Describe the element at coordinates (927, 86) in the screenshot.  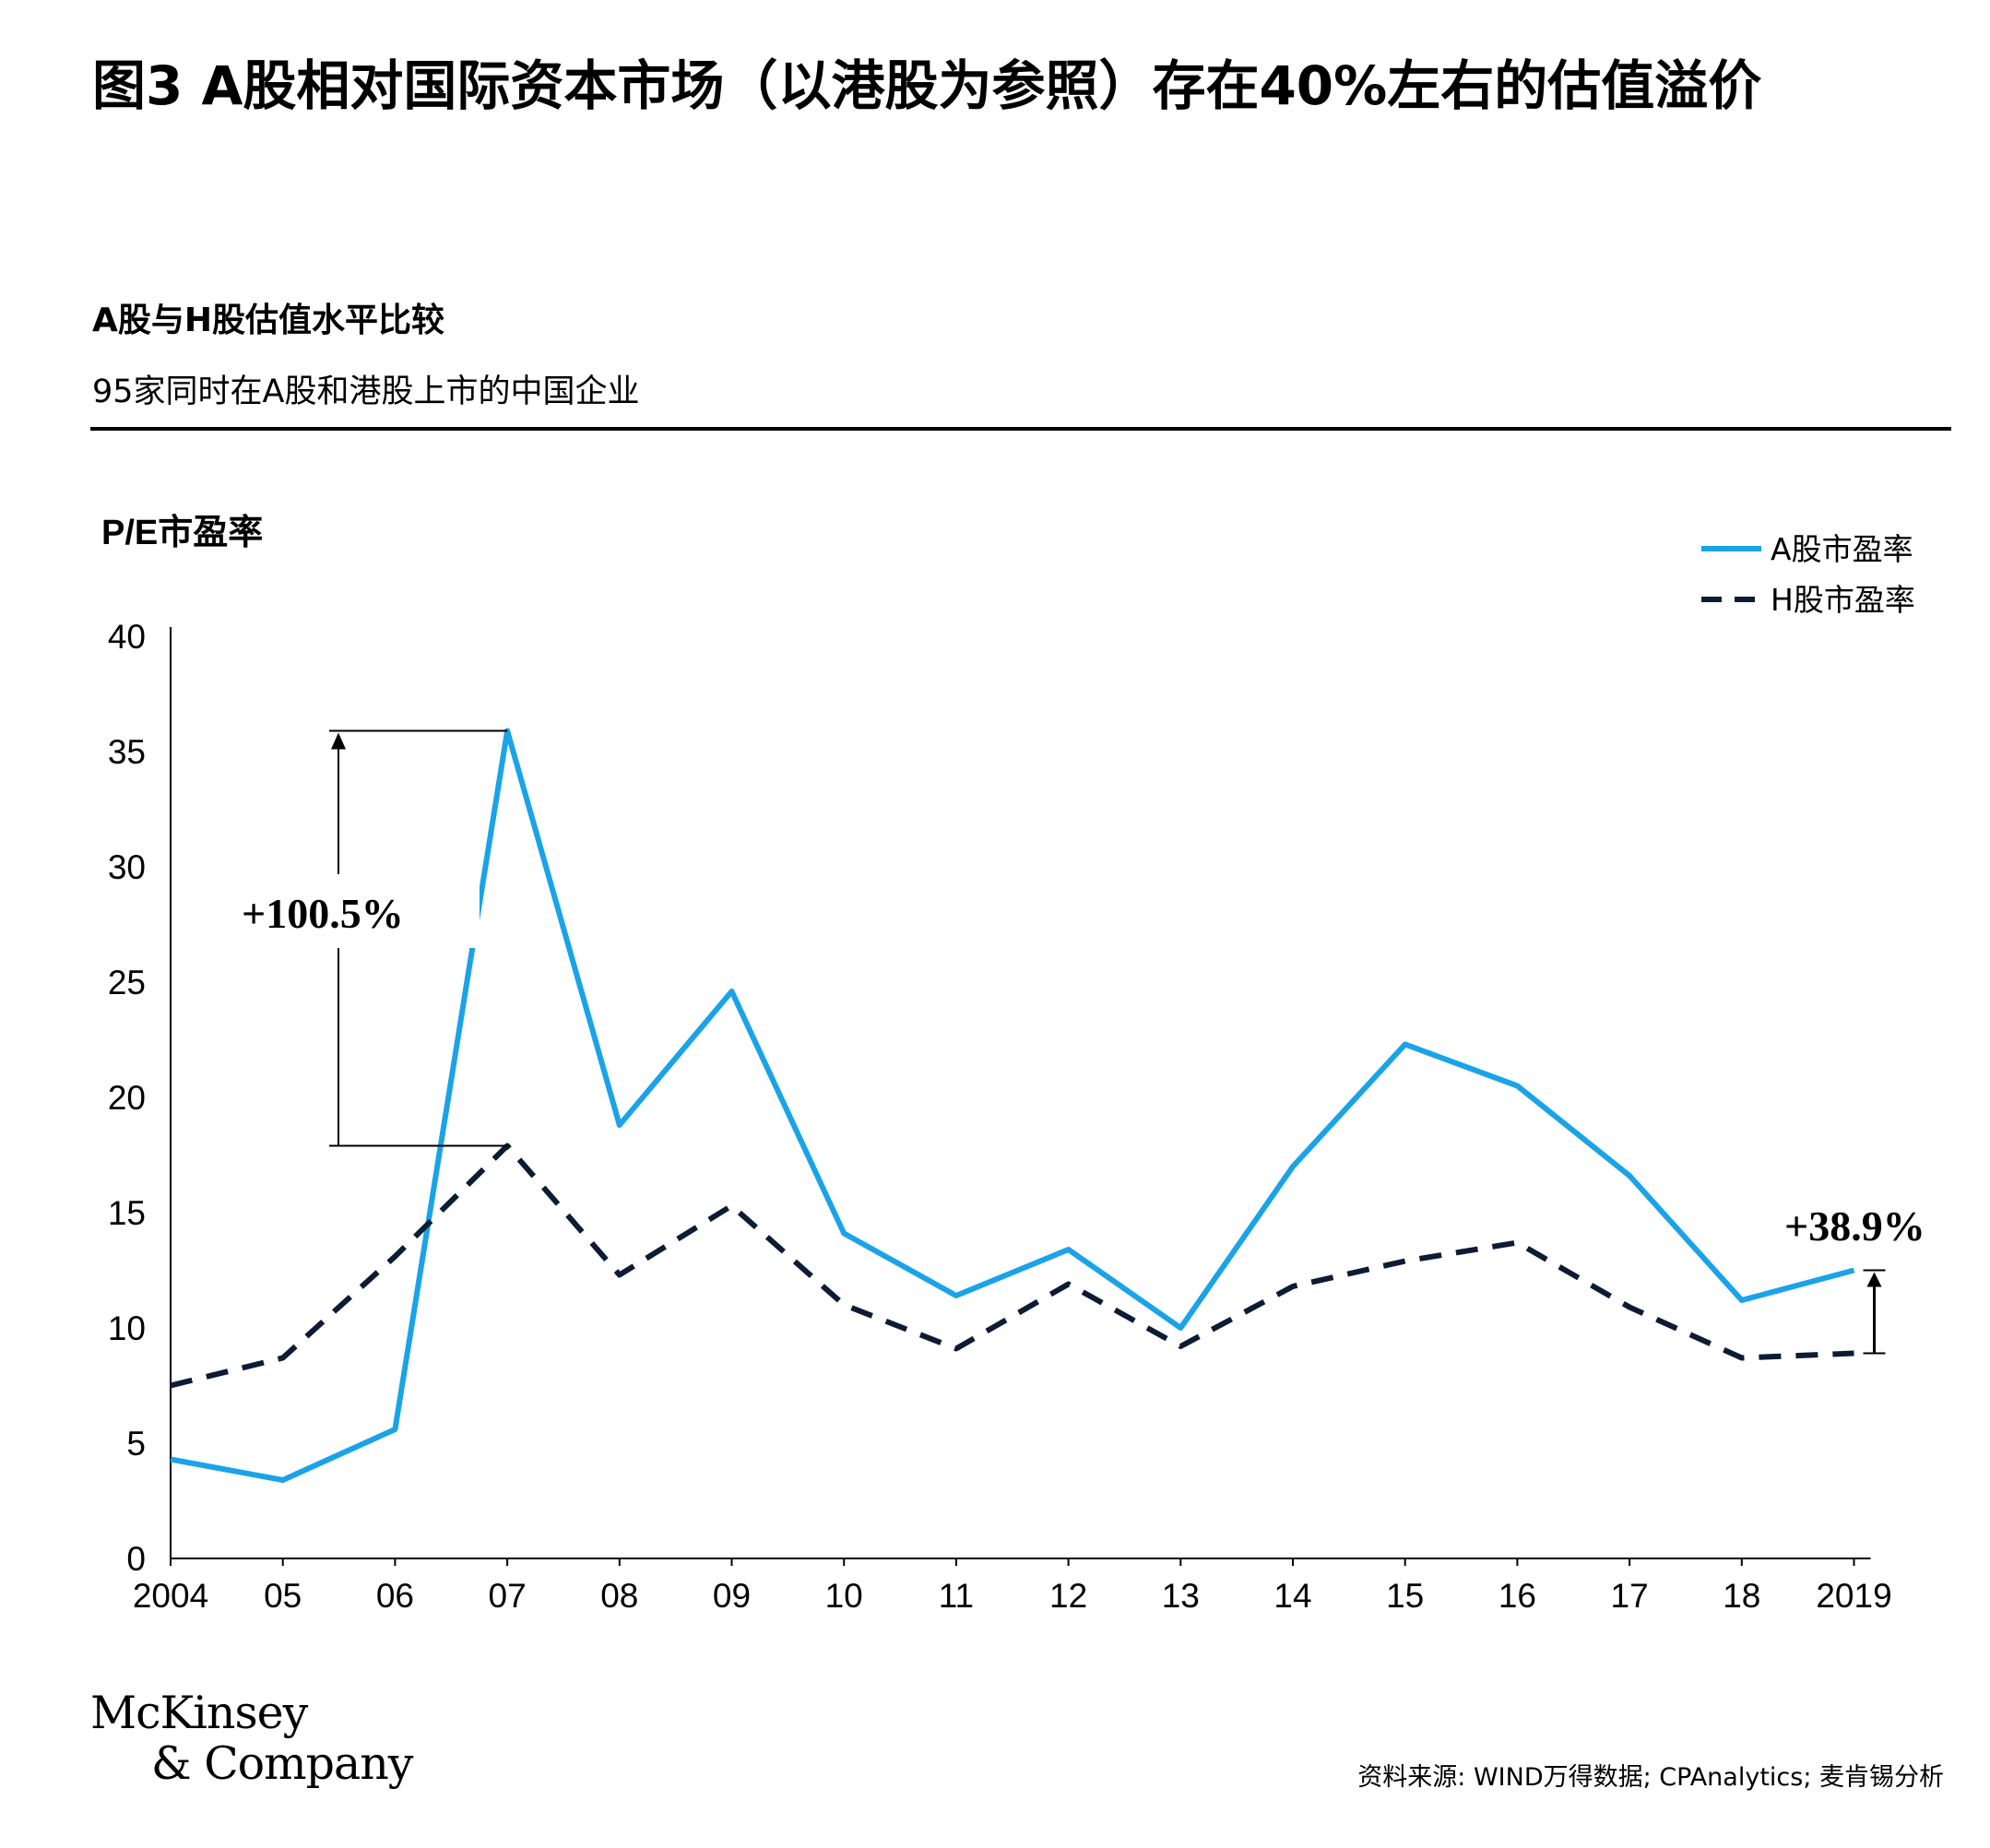
I see `page-title: 图3 A股相对国际资本市场（以港股为参照）存在40%左右的估值溢价` at that location.